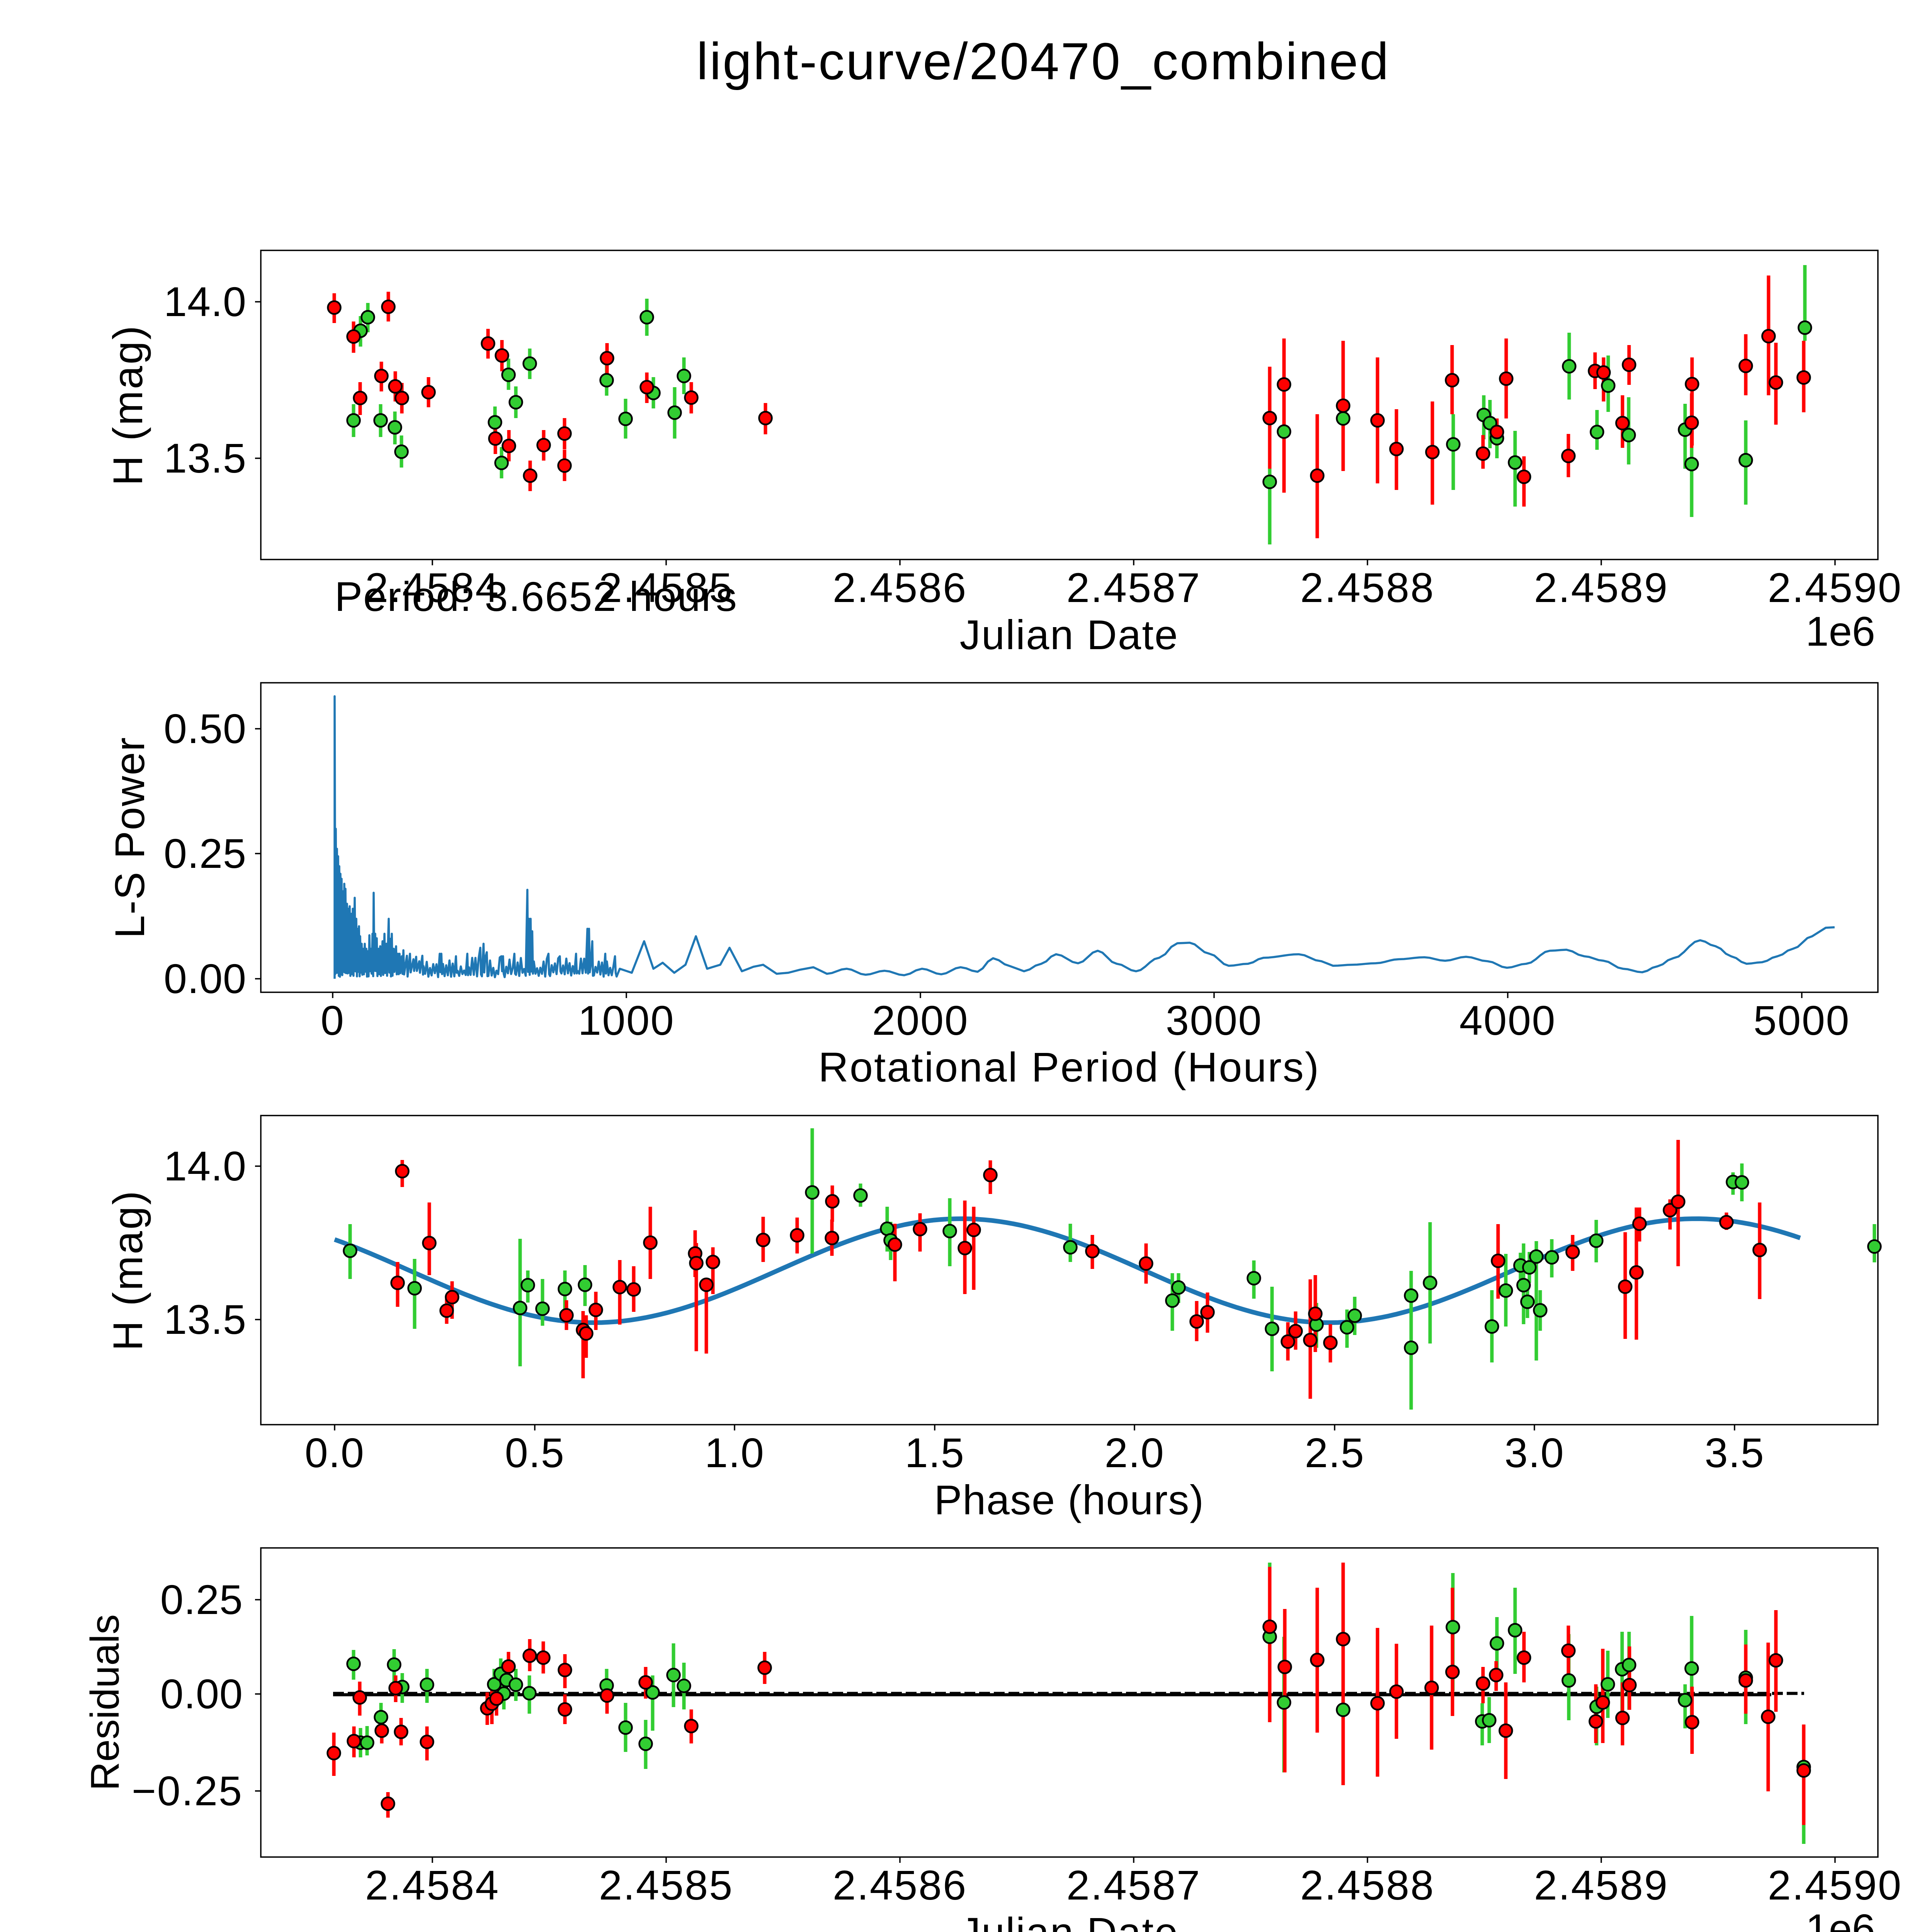 The height and width of the screenshot is (1932, 1932). I want to click on svg-text: 1.0, so click(735, 1453).